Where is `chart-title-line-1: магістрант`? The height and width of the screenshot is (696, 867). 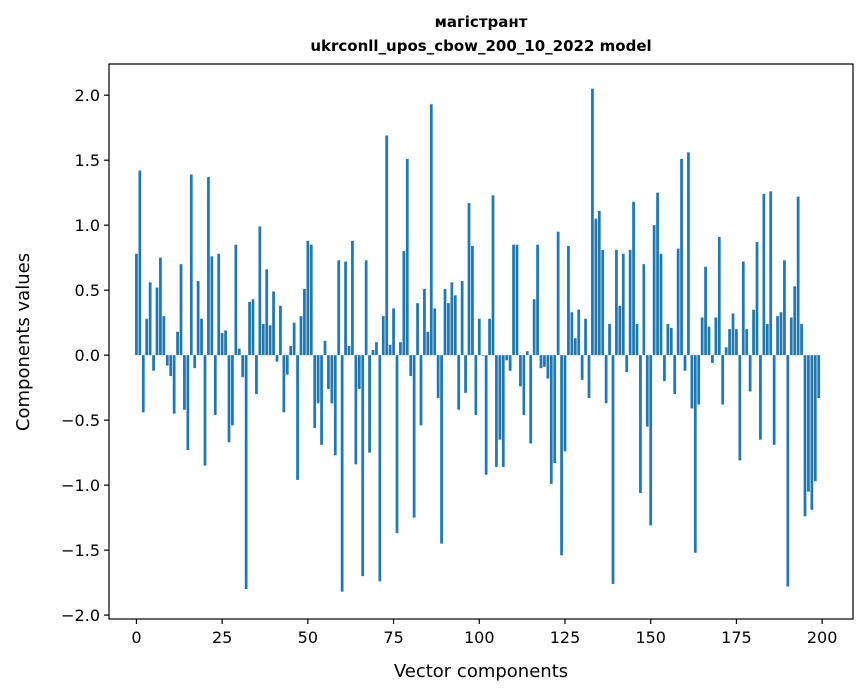
chart-title-line-1: магістрант is located at coordinates (481, 22).